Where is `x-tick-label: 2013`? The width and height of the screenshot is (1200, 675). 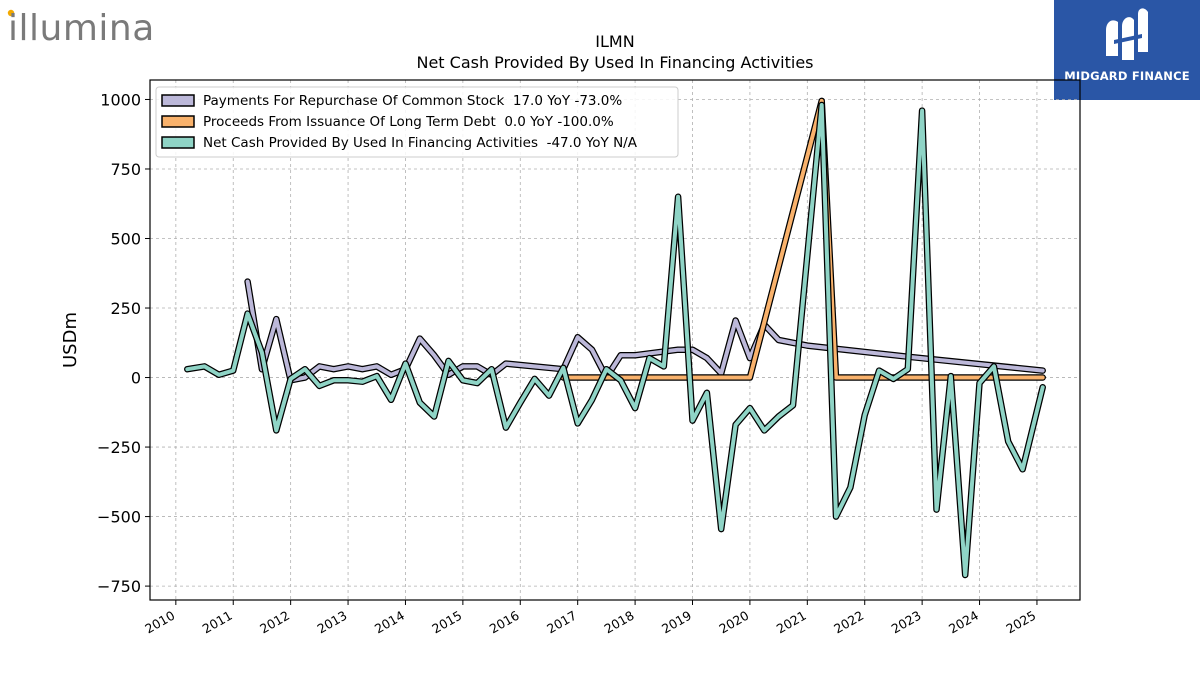 x-tick-label: 2013 is located at coordinates (332, 622).